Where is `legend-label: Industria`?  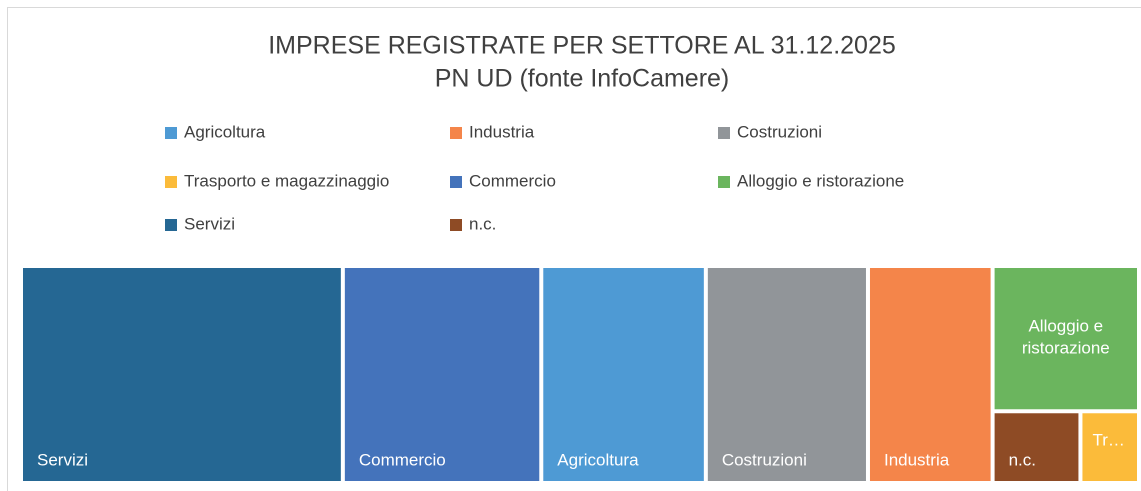 legend-label: Industria is located at coordinates (502, 131).